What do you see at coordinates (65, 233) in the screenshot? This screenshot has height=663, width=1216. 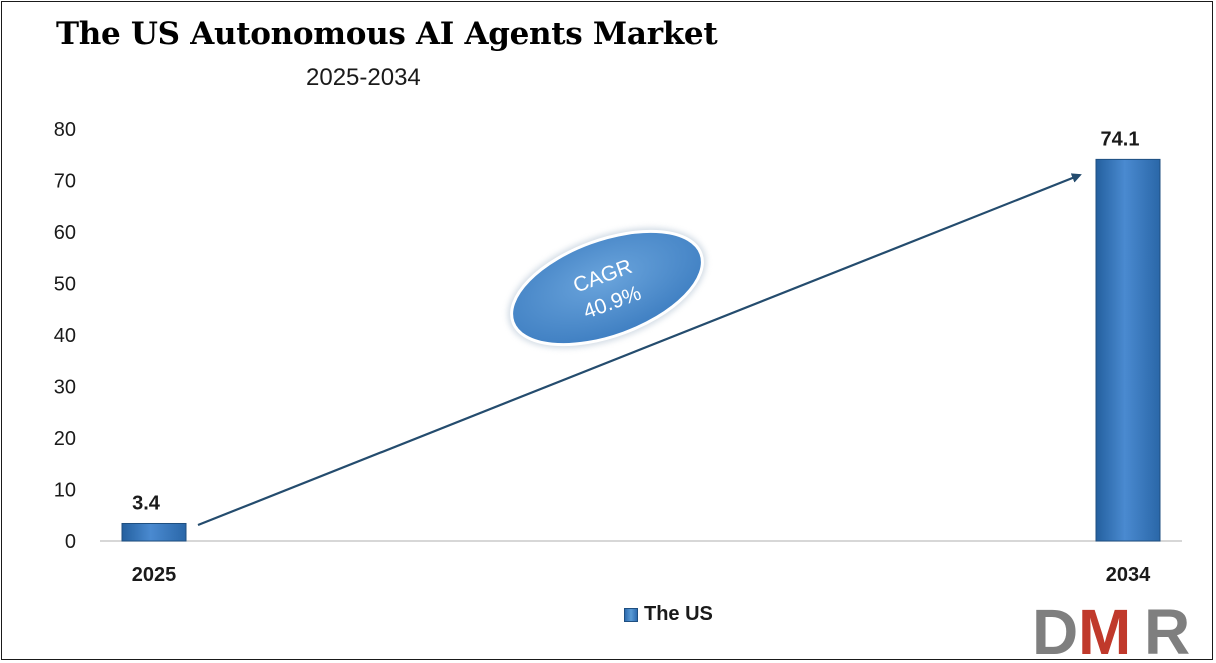 I see `y-tick-label: 60` at bounding box center [65, 233].